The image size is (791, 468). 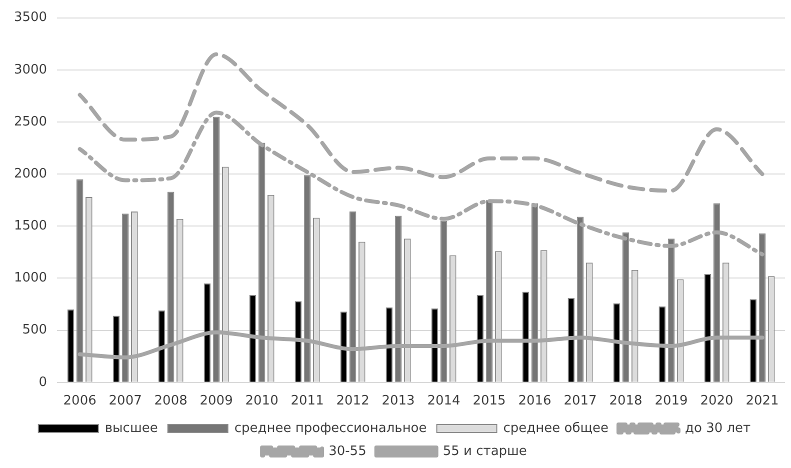 What do you see at coordinates (31, 174) in the screenshot?
I see `y-tick-label: 2000` at bounding box center [31, 174].